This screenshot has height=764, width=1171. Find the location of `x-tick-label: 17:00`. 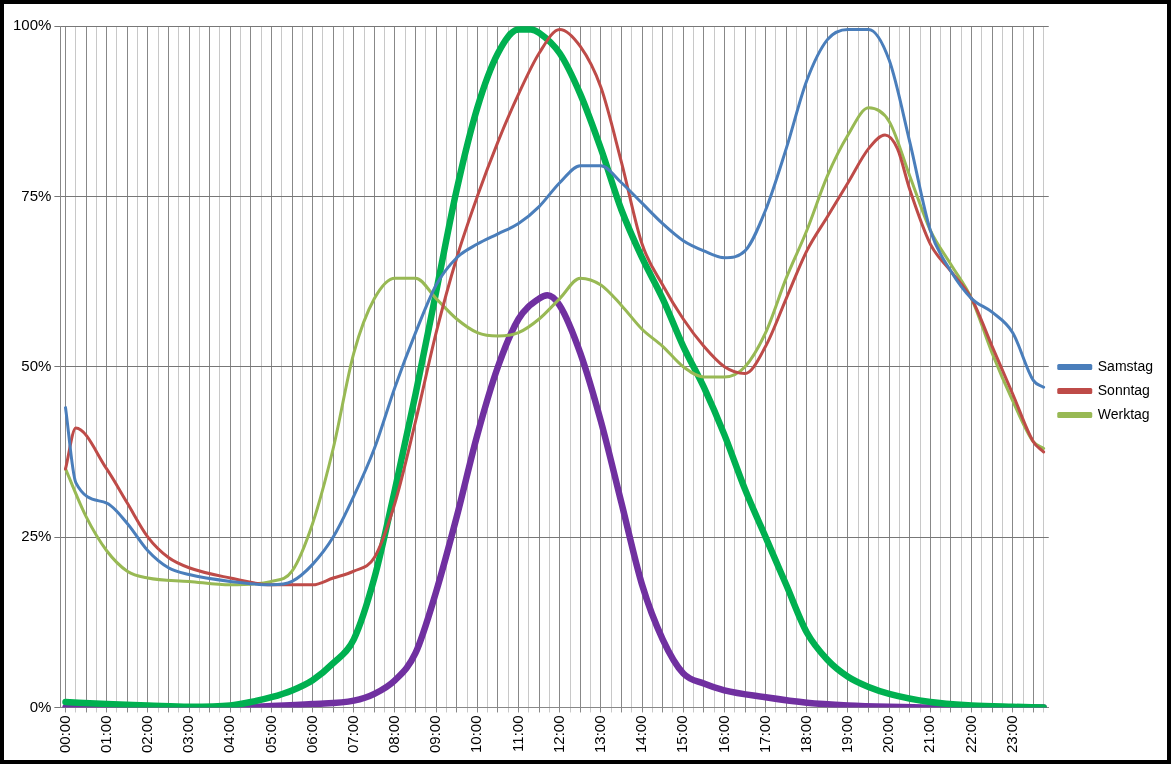

x-tick-label: 17:00 is located at coordinates (764, 734).